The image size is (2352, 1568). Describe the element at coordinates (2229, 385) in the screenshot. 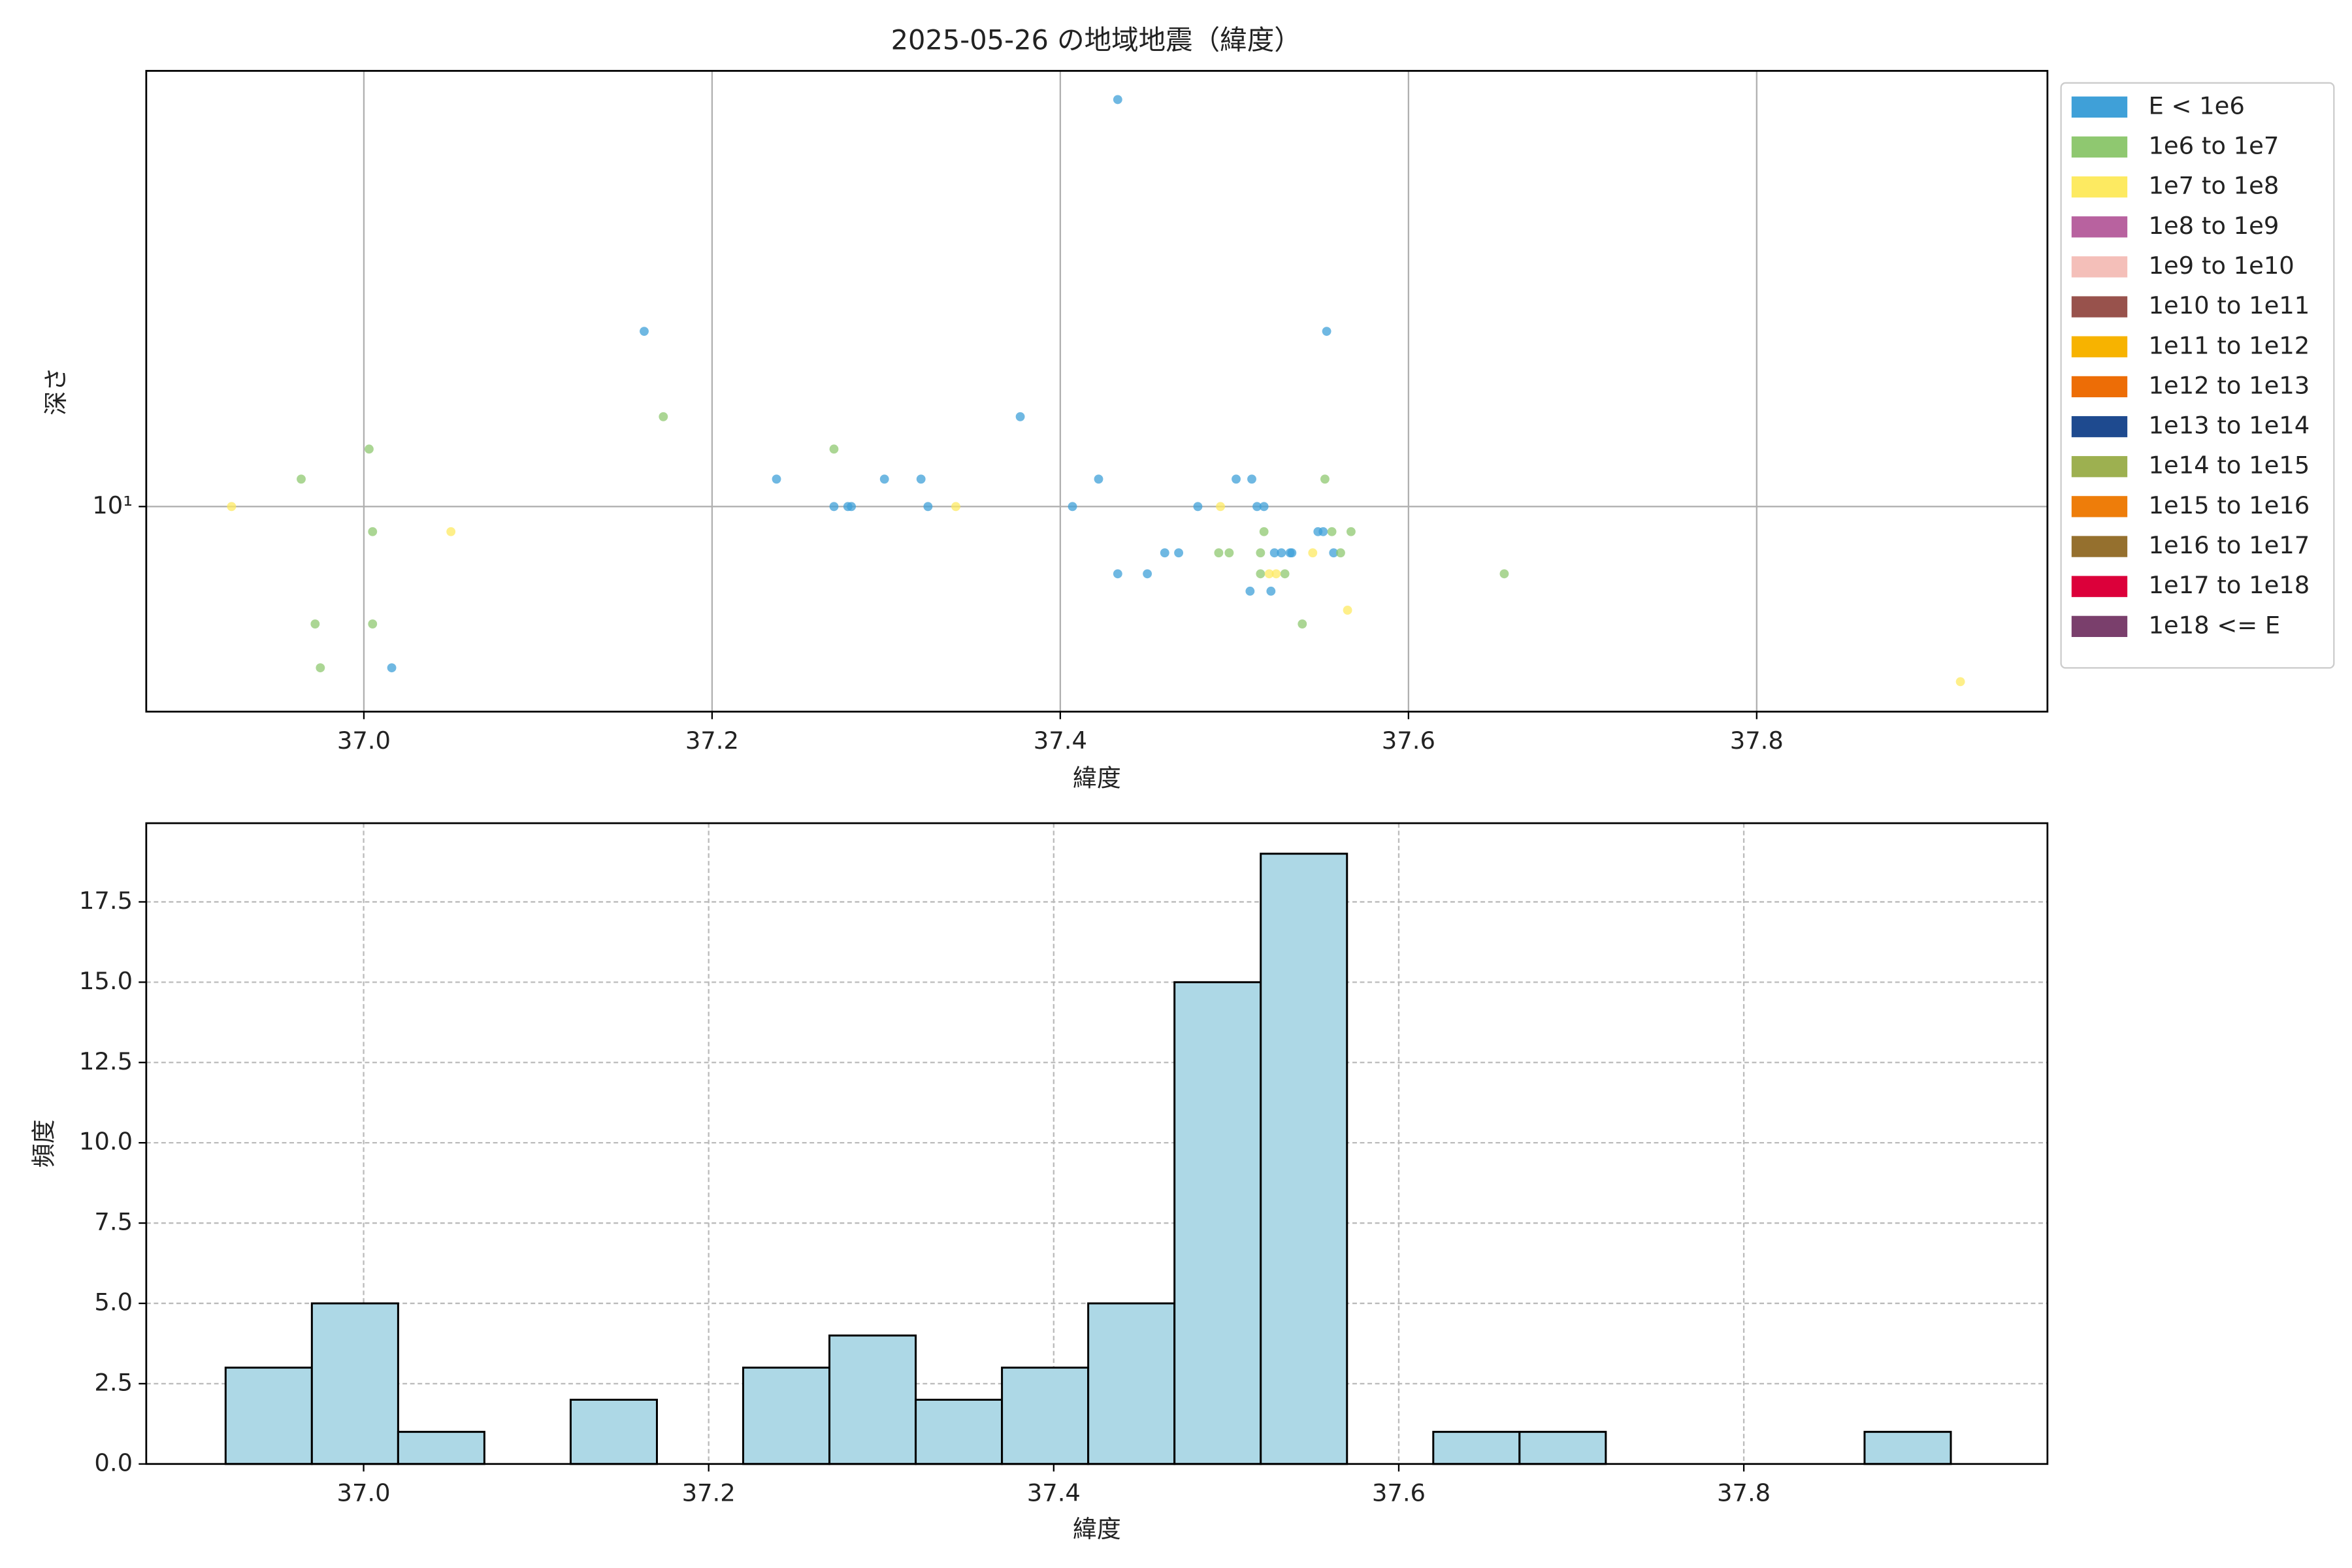

I see `legend-label: 1e12 to 1e13` at that location.